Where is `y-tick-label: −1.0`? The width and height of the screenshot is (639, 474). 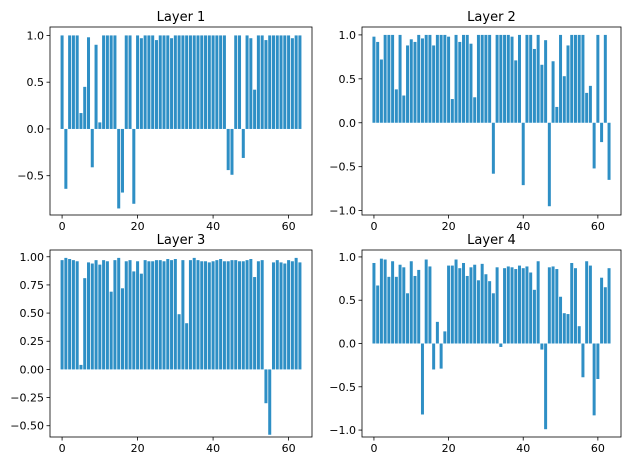 y-tick-label: −1.0 is located at coordinates (342, 211).